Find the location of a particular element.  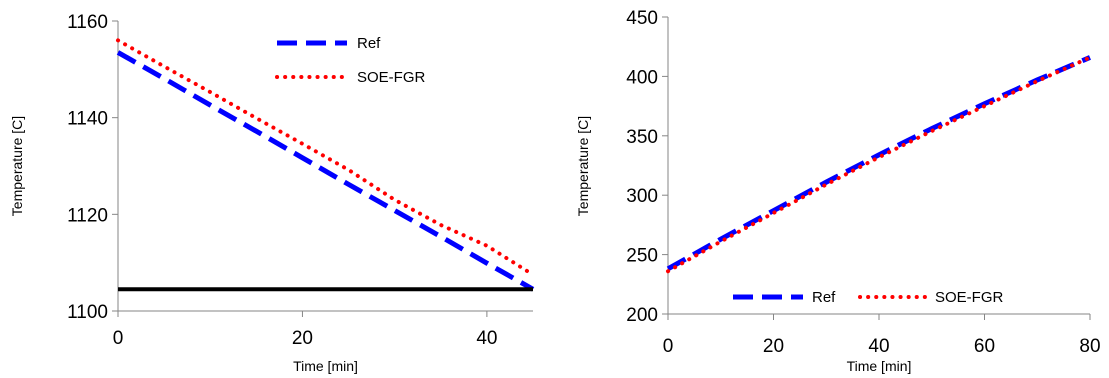

y-tick-label: 200 is located at coordinates (642, 315).